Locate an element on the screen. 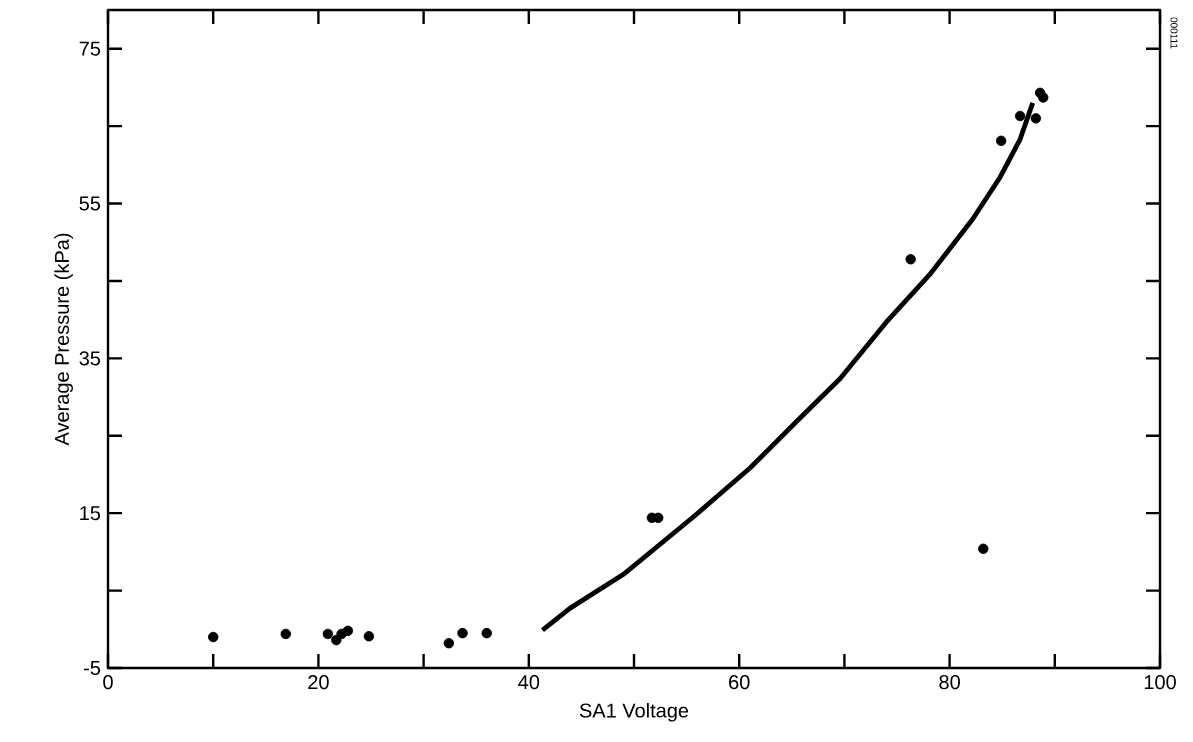  x-tick-label: 0 is located at coordinates (108, 682).